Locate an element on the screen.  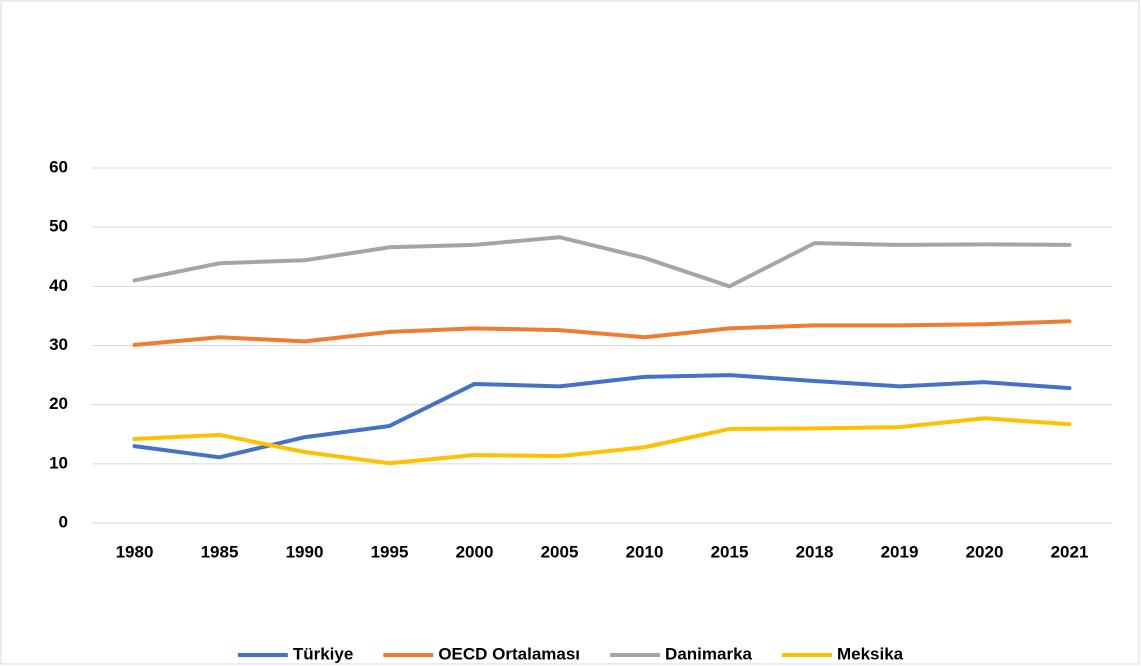
x-tick-label: 2021 is located at coordinates (1070, 551).